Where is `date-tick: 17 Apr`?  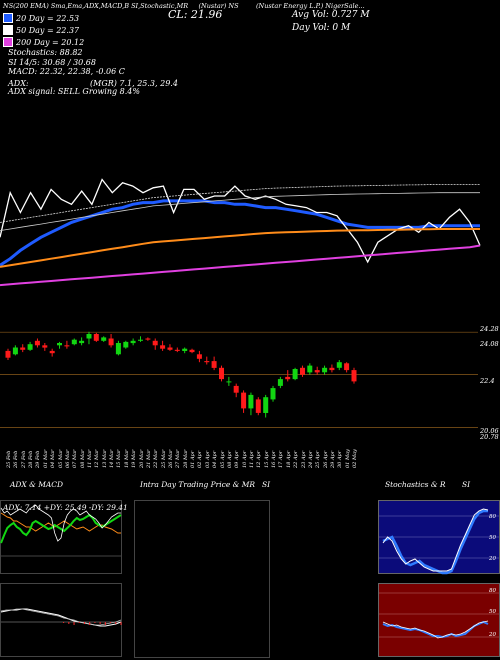
date-tick: 17 Apr is located at coordinates (281, 459).